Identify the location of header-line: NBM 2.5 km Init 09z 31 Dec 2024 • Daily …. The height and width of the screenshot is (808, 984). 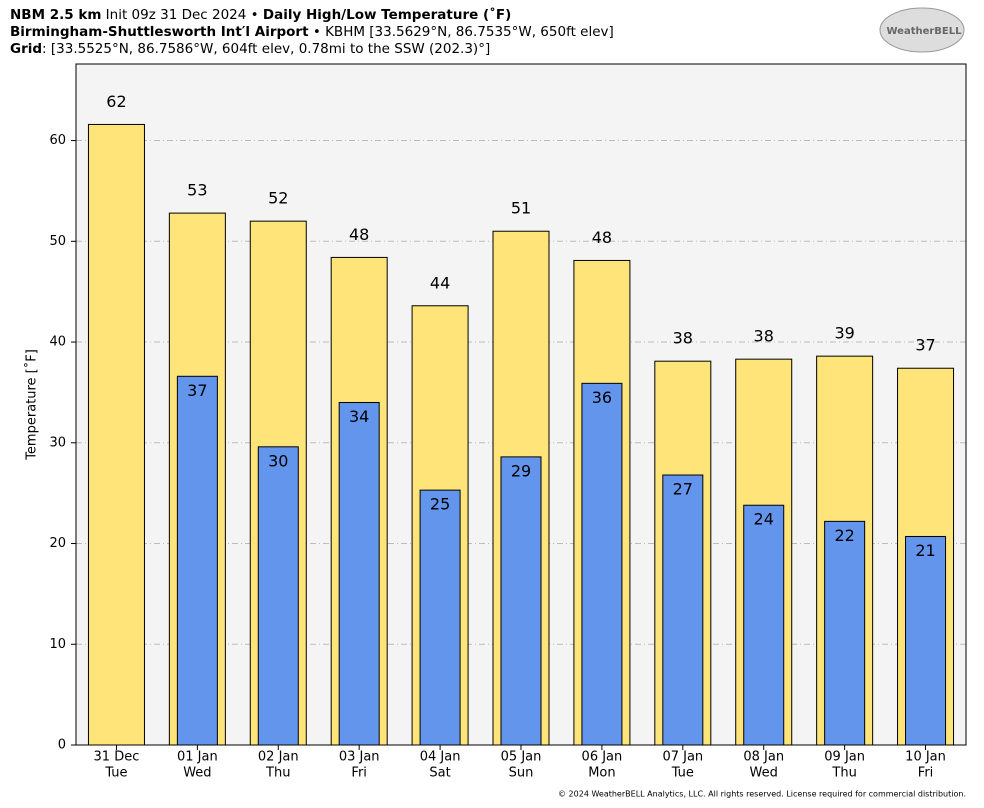
(260, 14).